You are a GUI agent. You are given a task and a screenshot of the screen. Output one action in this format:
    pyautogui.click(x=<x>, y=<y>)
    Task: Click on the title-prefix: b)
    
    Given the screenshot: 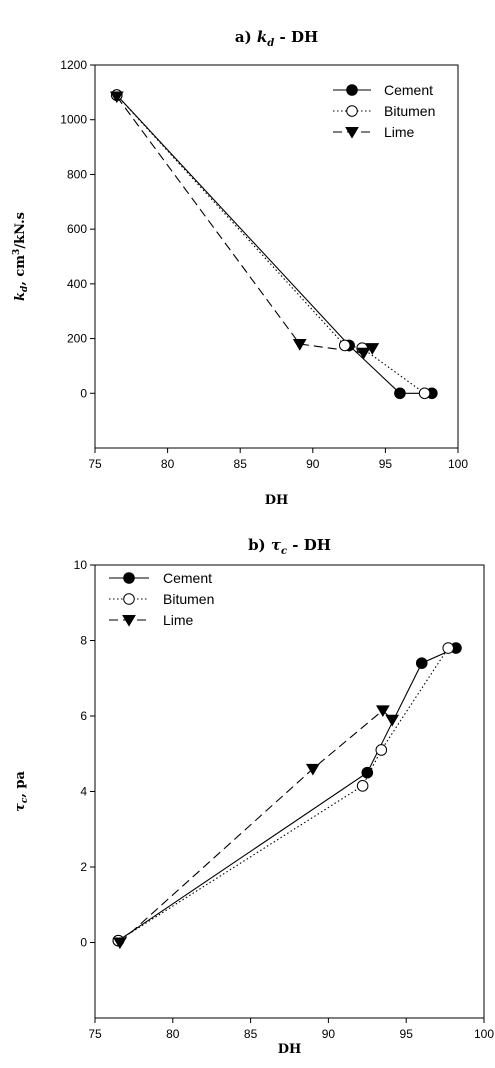 What is the action you would take?
    pyautogui.click(x=259, y=545)
    